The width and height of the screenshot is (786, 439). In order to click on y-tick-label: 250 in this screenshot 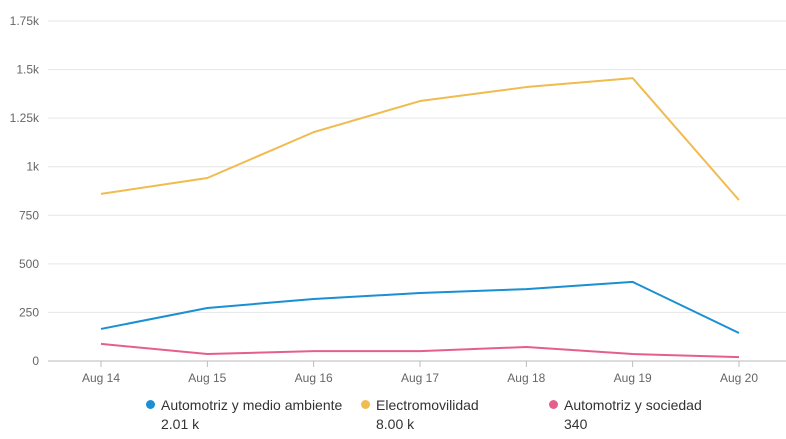, I will do `click(29, 312)`.